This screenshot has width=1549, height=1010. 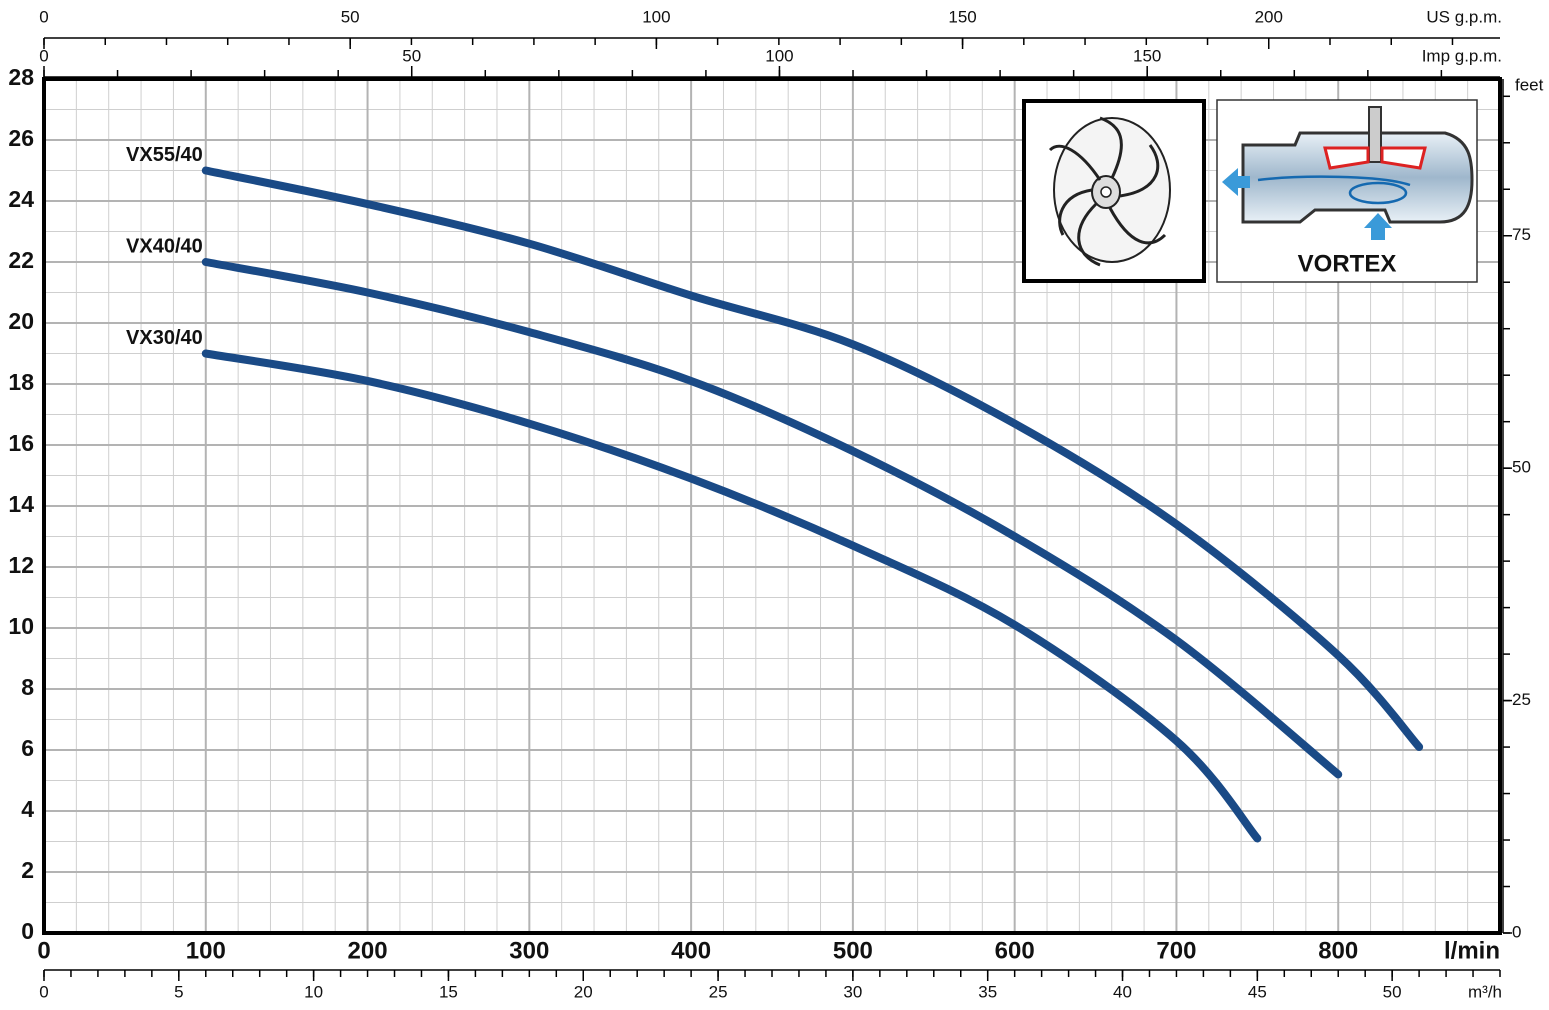 What do you see at coordinates (1269, 16) in the screenshot?
I see `secondary-tick-label: 200` at bounding box center [1269, 16].